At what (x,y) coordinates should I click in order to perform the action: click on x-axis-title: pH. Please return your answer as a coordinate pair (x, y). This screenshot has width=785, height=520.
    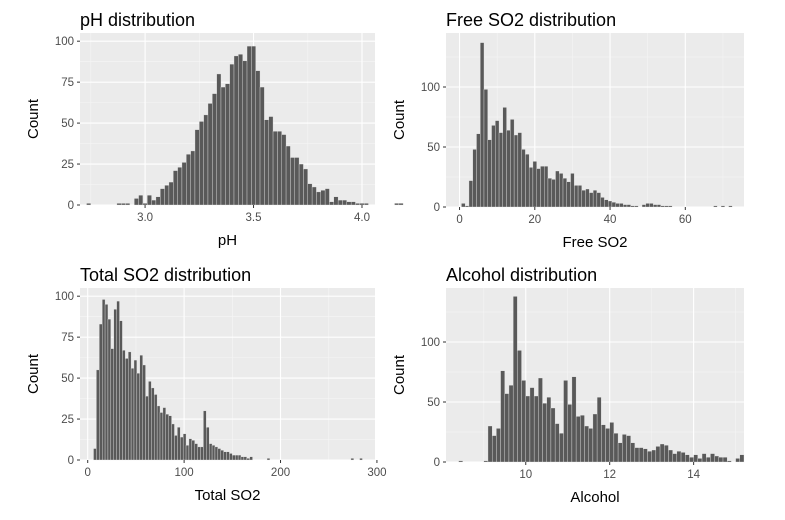
    Looking at the image, I should click on (227, 240).